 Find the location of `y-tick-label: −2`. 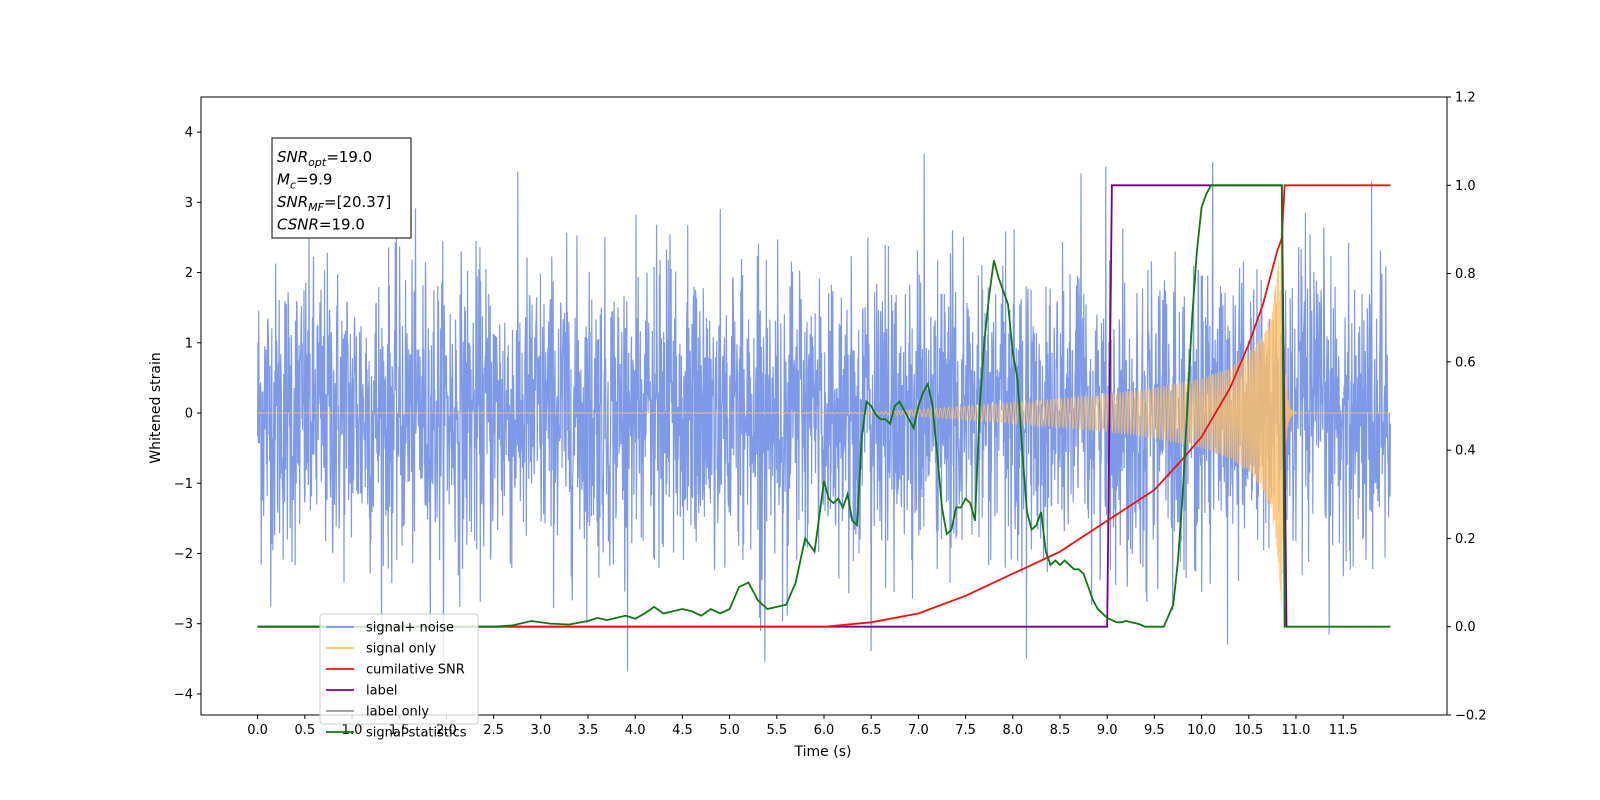

y-tick-label: −2 is located at coordinates (183, 554).